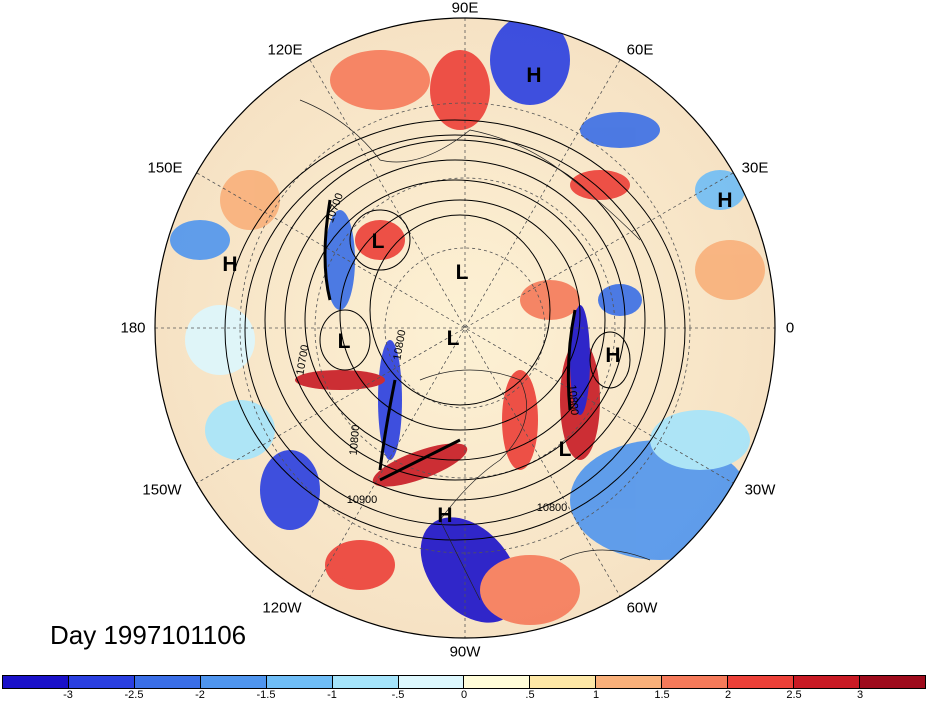 This screenshot has width=928, height=702. I want to click on longitude-label-30e: 30E, so click(755, 168).